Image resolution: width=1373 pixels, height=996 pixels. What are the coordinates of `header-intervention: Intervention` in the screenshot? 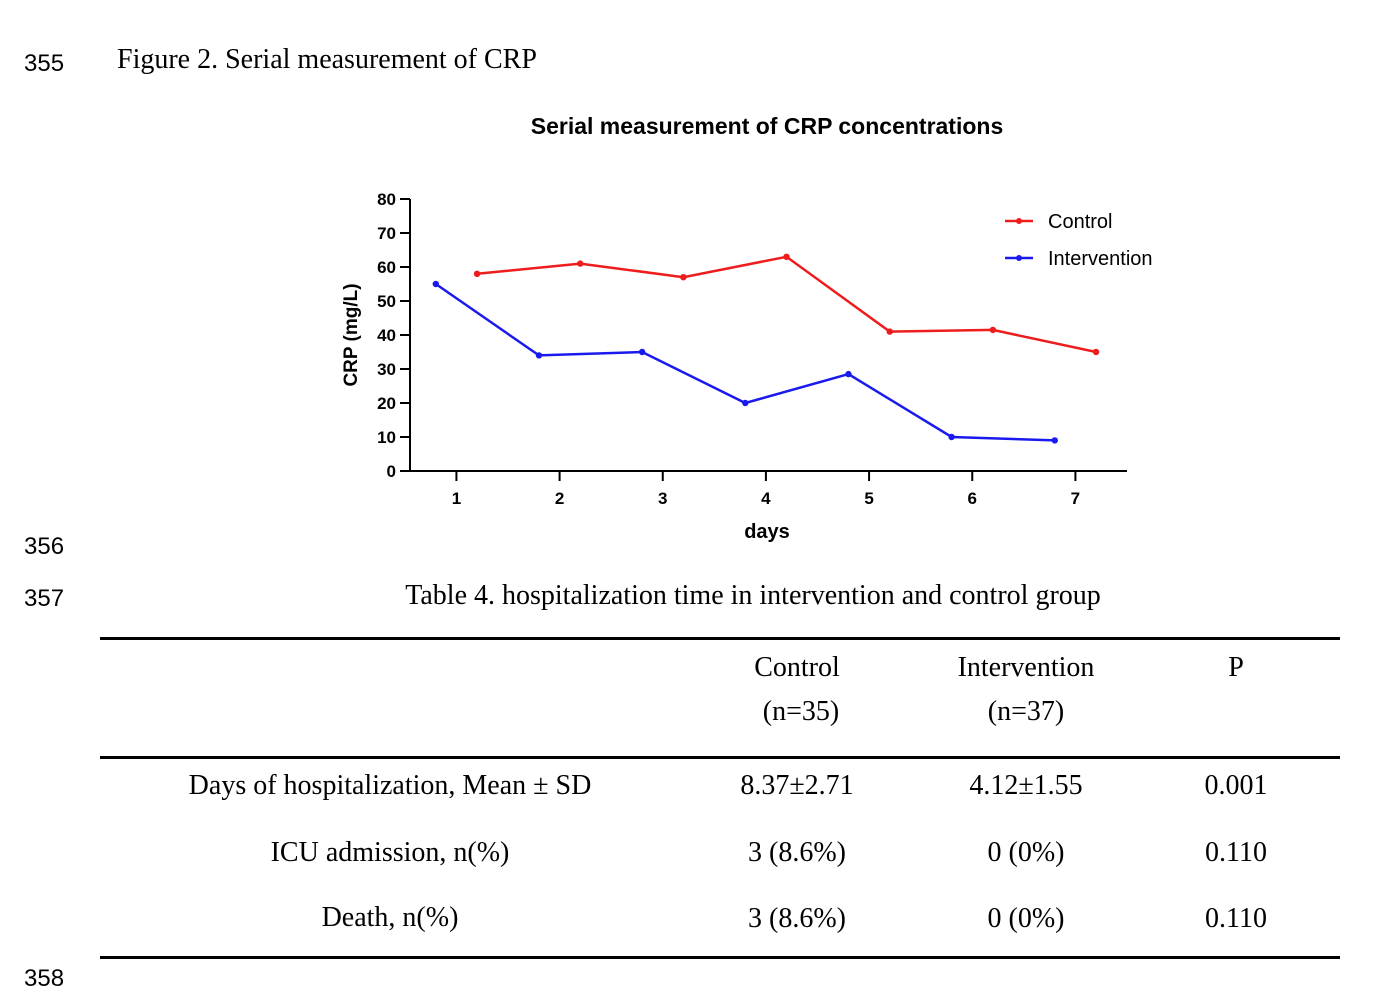 It's located at (1026, 667).